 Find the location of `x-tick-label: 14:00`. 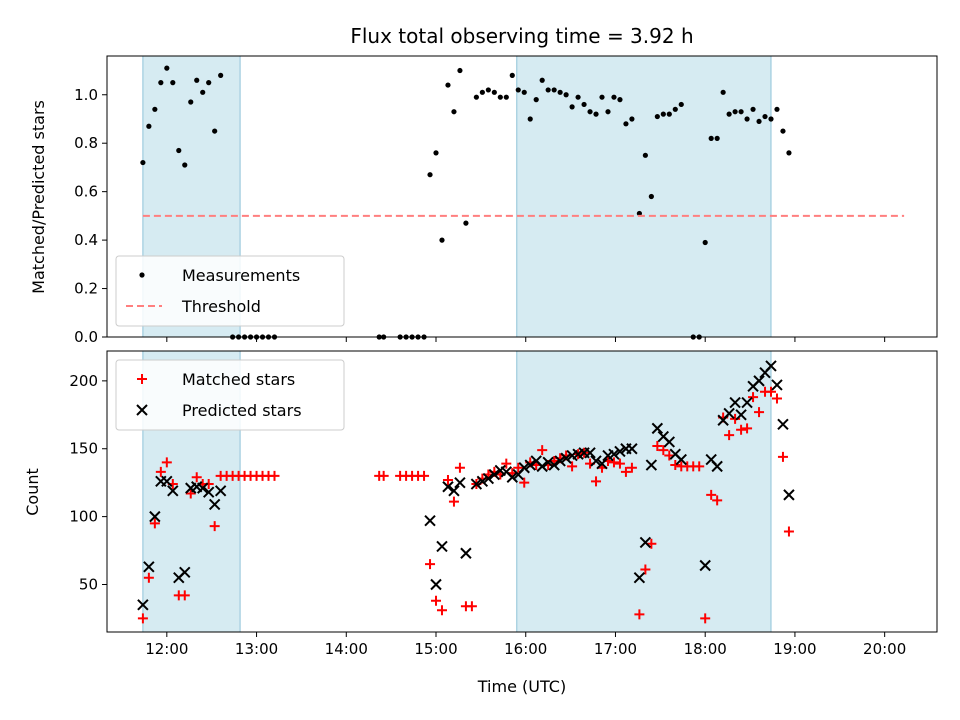

x-tick-label: 14:00 is located at coordinates (346, 649).